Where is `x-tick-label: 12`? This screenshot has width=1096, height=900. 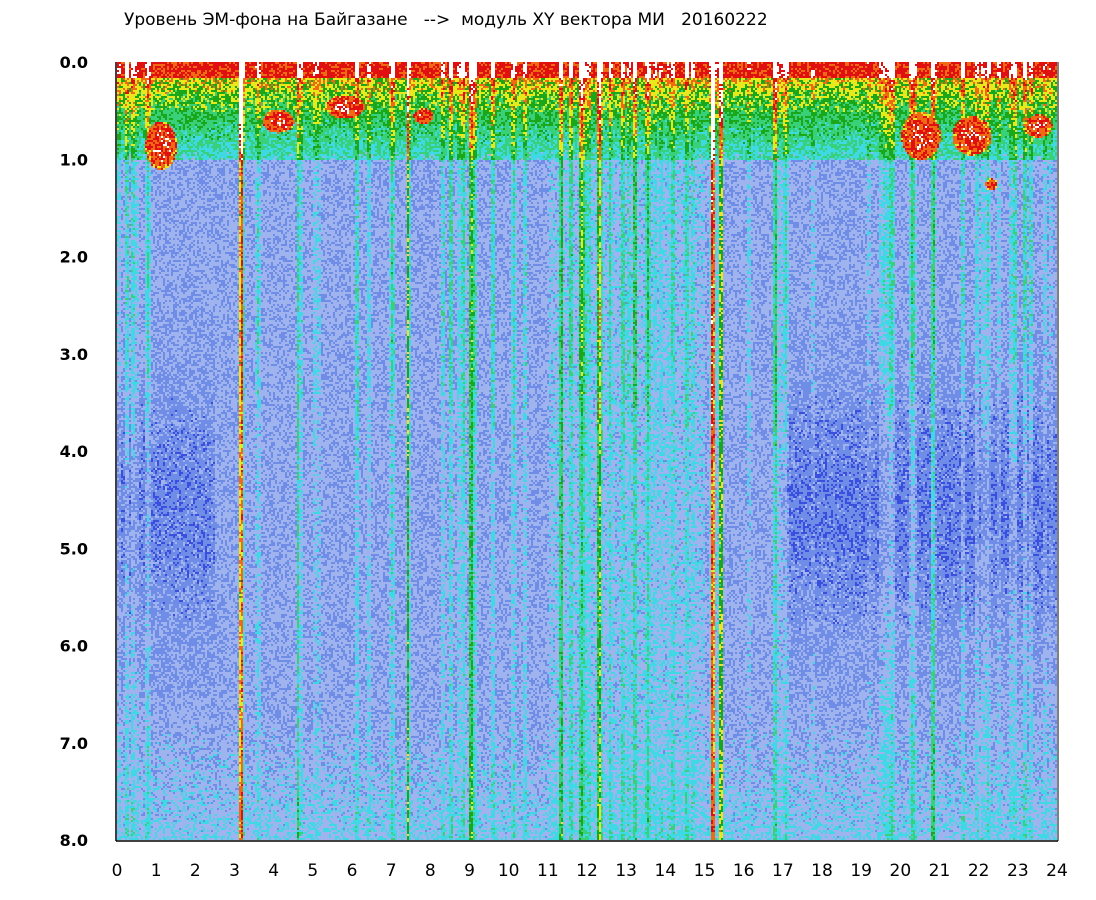
x-tick-label: 12 is located at coordinates (587, 871).